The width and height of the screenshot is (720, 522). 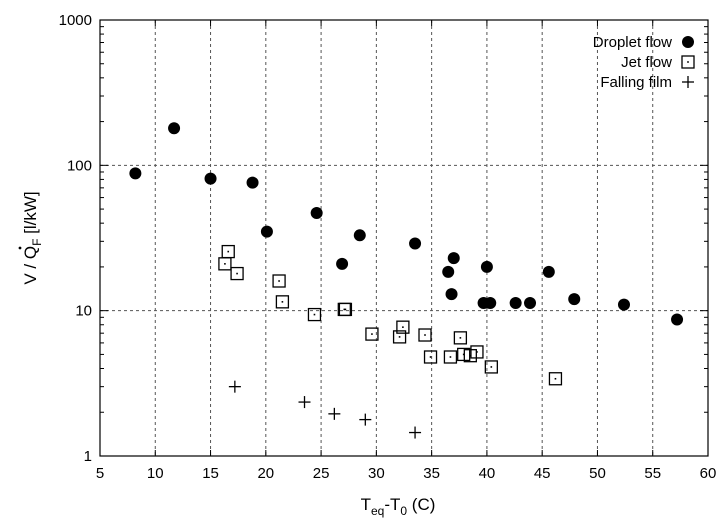 What do you see at coordinates (325, 409) in the screenshot?
I see `series-falling-film` at bounding box center [325, 409].